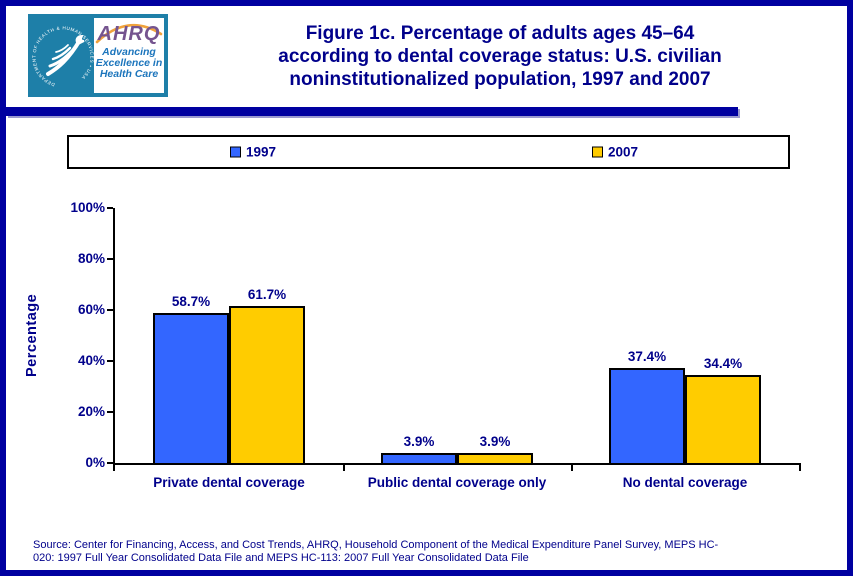  Describe the element at coordinates (723, 419) in the screenshot. I see `bar-2007-no-dental-coverage` at that location.